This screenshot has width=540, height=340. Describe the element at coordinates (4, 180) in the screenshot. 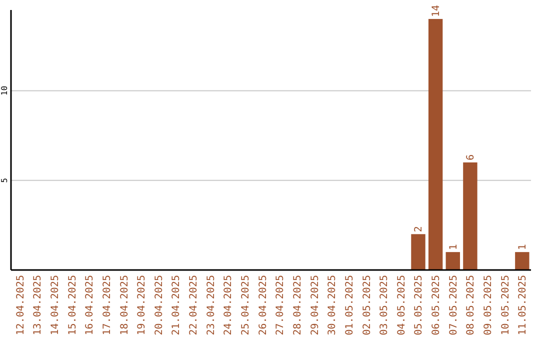

I see `y-tick-label: 5` at that location.